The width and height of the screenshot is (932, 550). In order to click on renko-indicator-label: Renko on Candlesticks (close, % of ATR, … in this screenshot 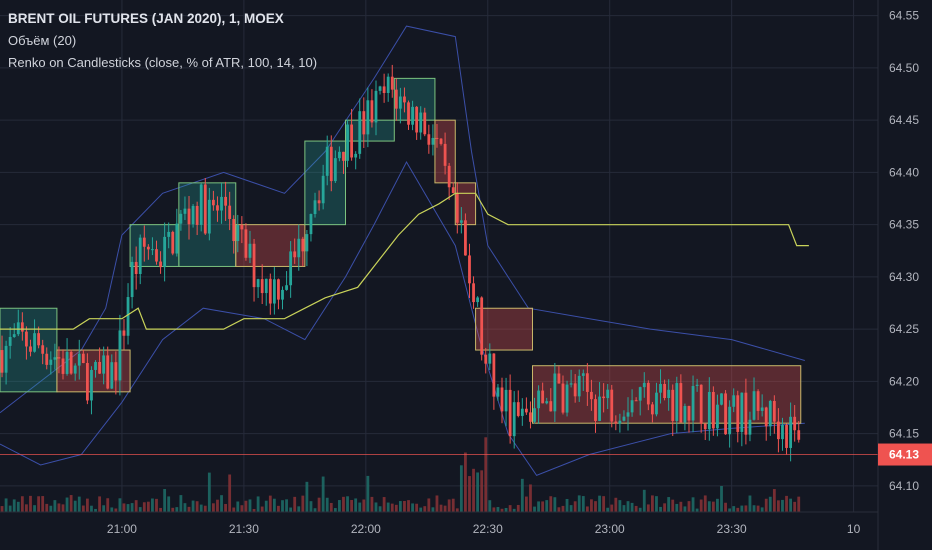, I will do `click(163, 62)`.